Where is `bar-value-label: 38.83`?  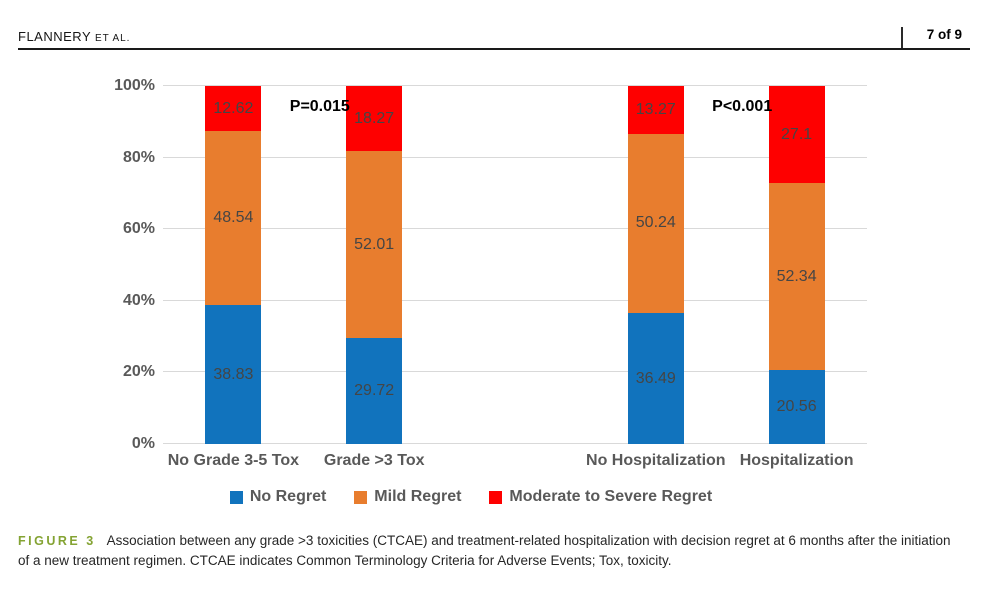
bar-value-label: 38.83 is located at coordinates (233, 374).